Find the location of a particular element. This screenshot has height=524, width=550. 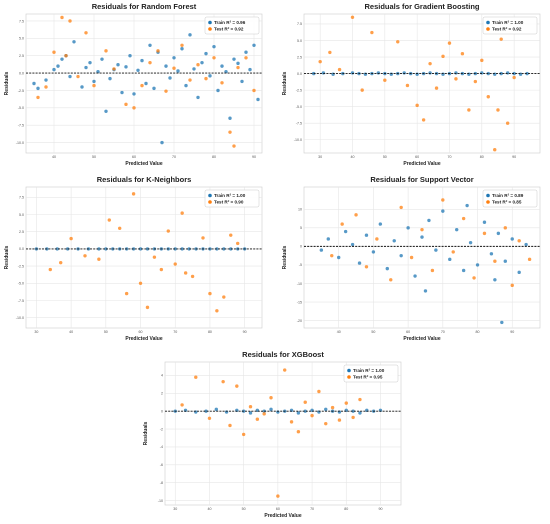

y-tick-label: -10.0 is located at coordinates (20, 318).